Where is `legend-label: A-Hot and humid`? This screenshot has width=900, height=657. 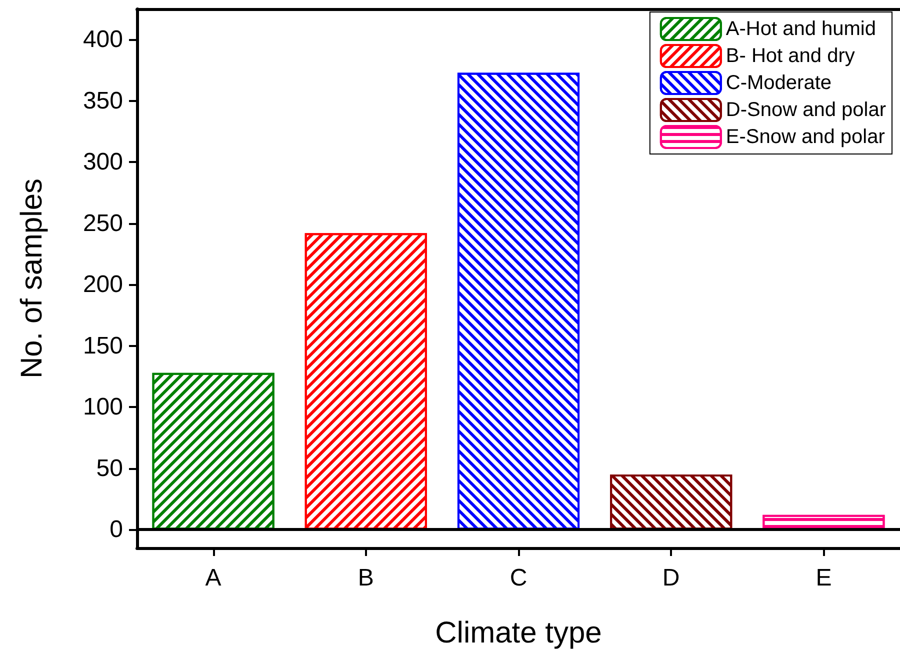
legend-label: A-Hot and humid is located at coordinates (801, 29).